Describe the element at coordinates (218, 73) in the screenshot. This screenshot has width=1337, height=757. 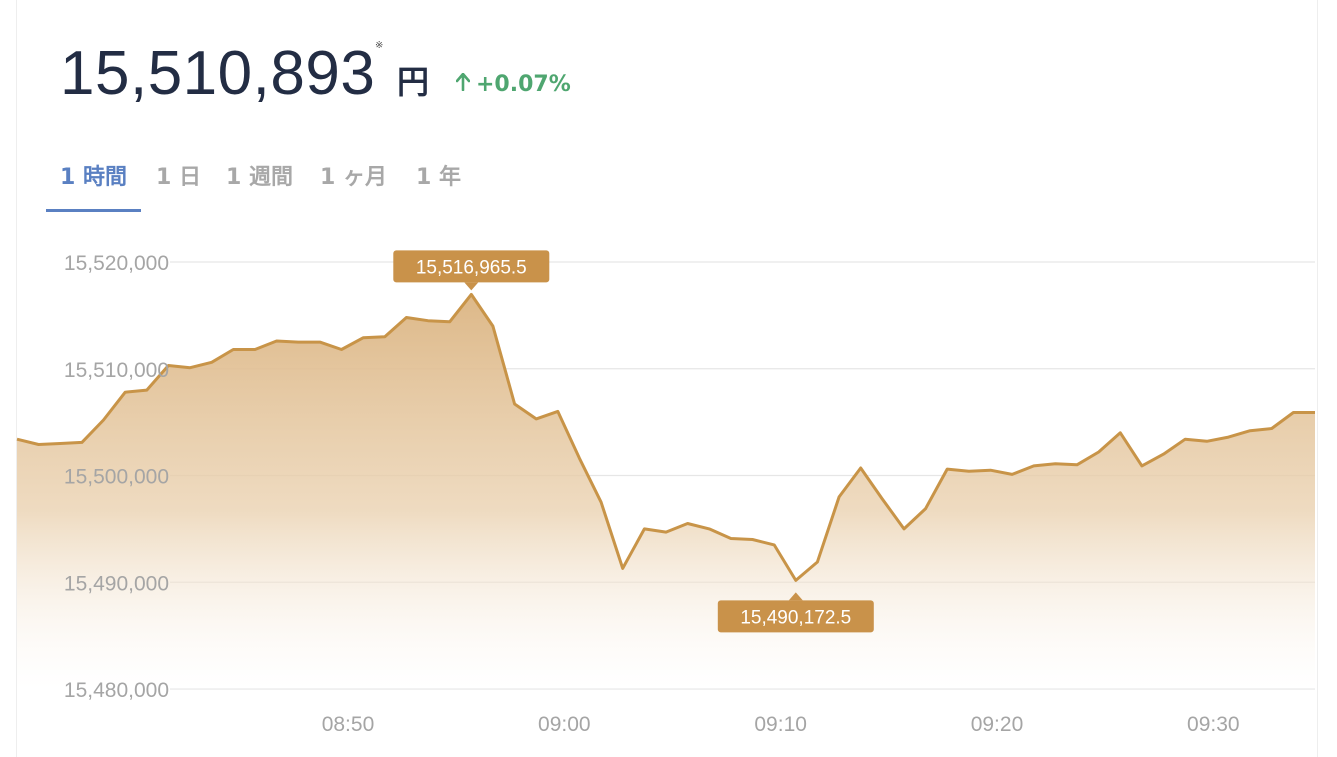
I see `current-price: 15,510,893` at that location.